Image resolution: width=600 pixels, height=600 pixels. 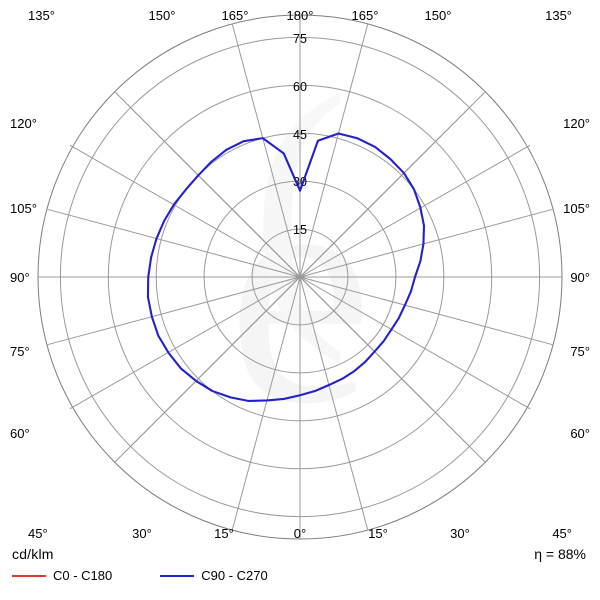 I want to click on legend-swatch-c0-c180, so click(x=29, y=575).